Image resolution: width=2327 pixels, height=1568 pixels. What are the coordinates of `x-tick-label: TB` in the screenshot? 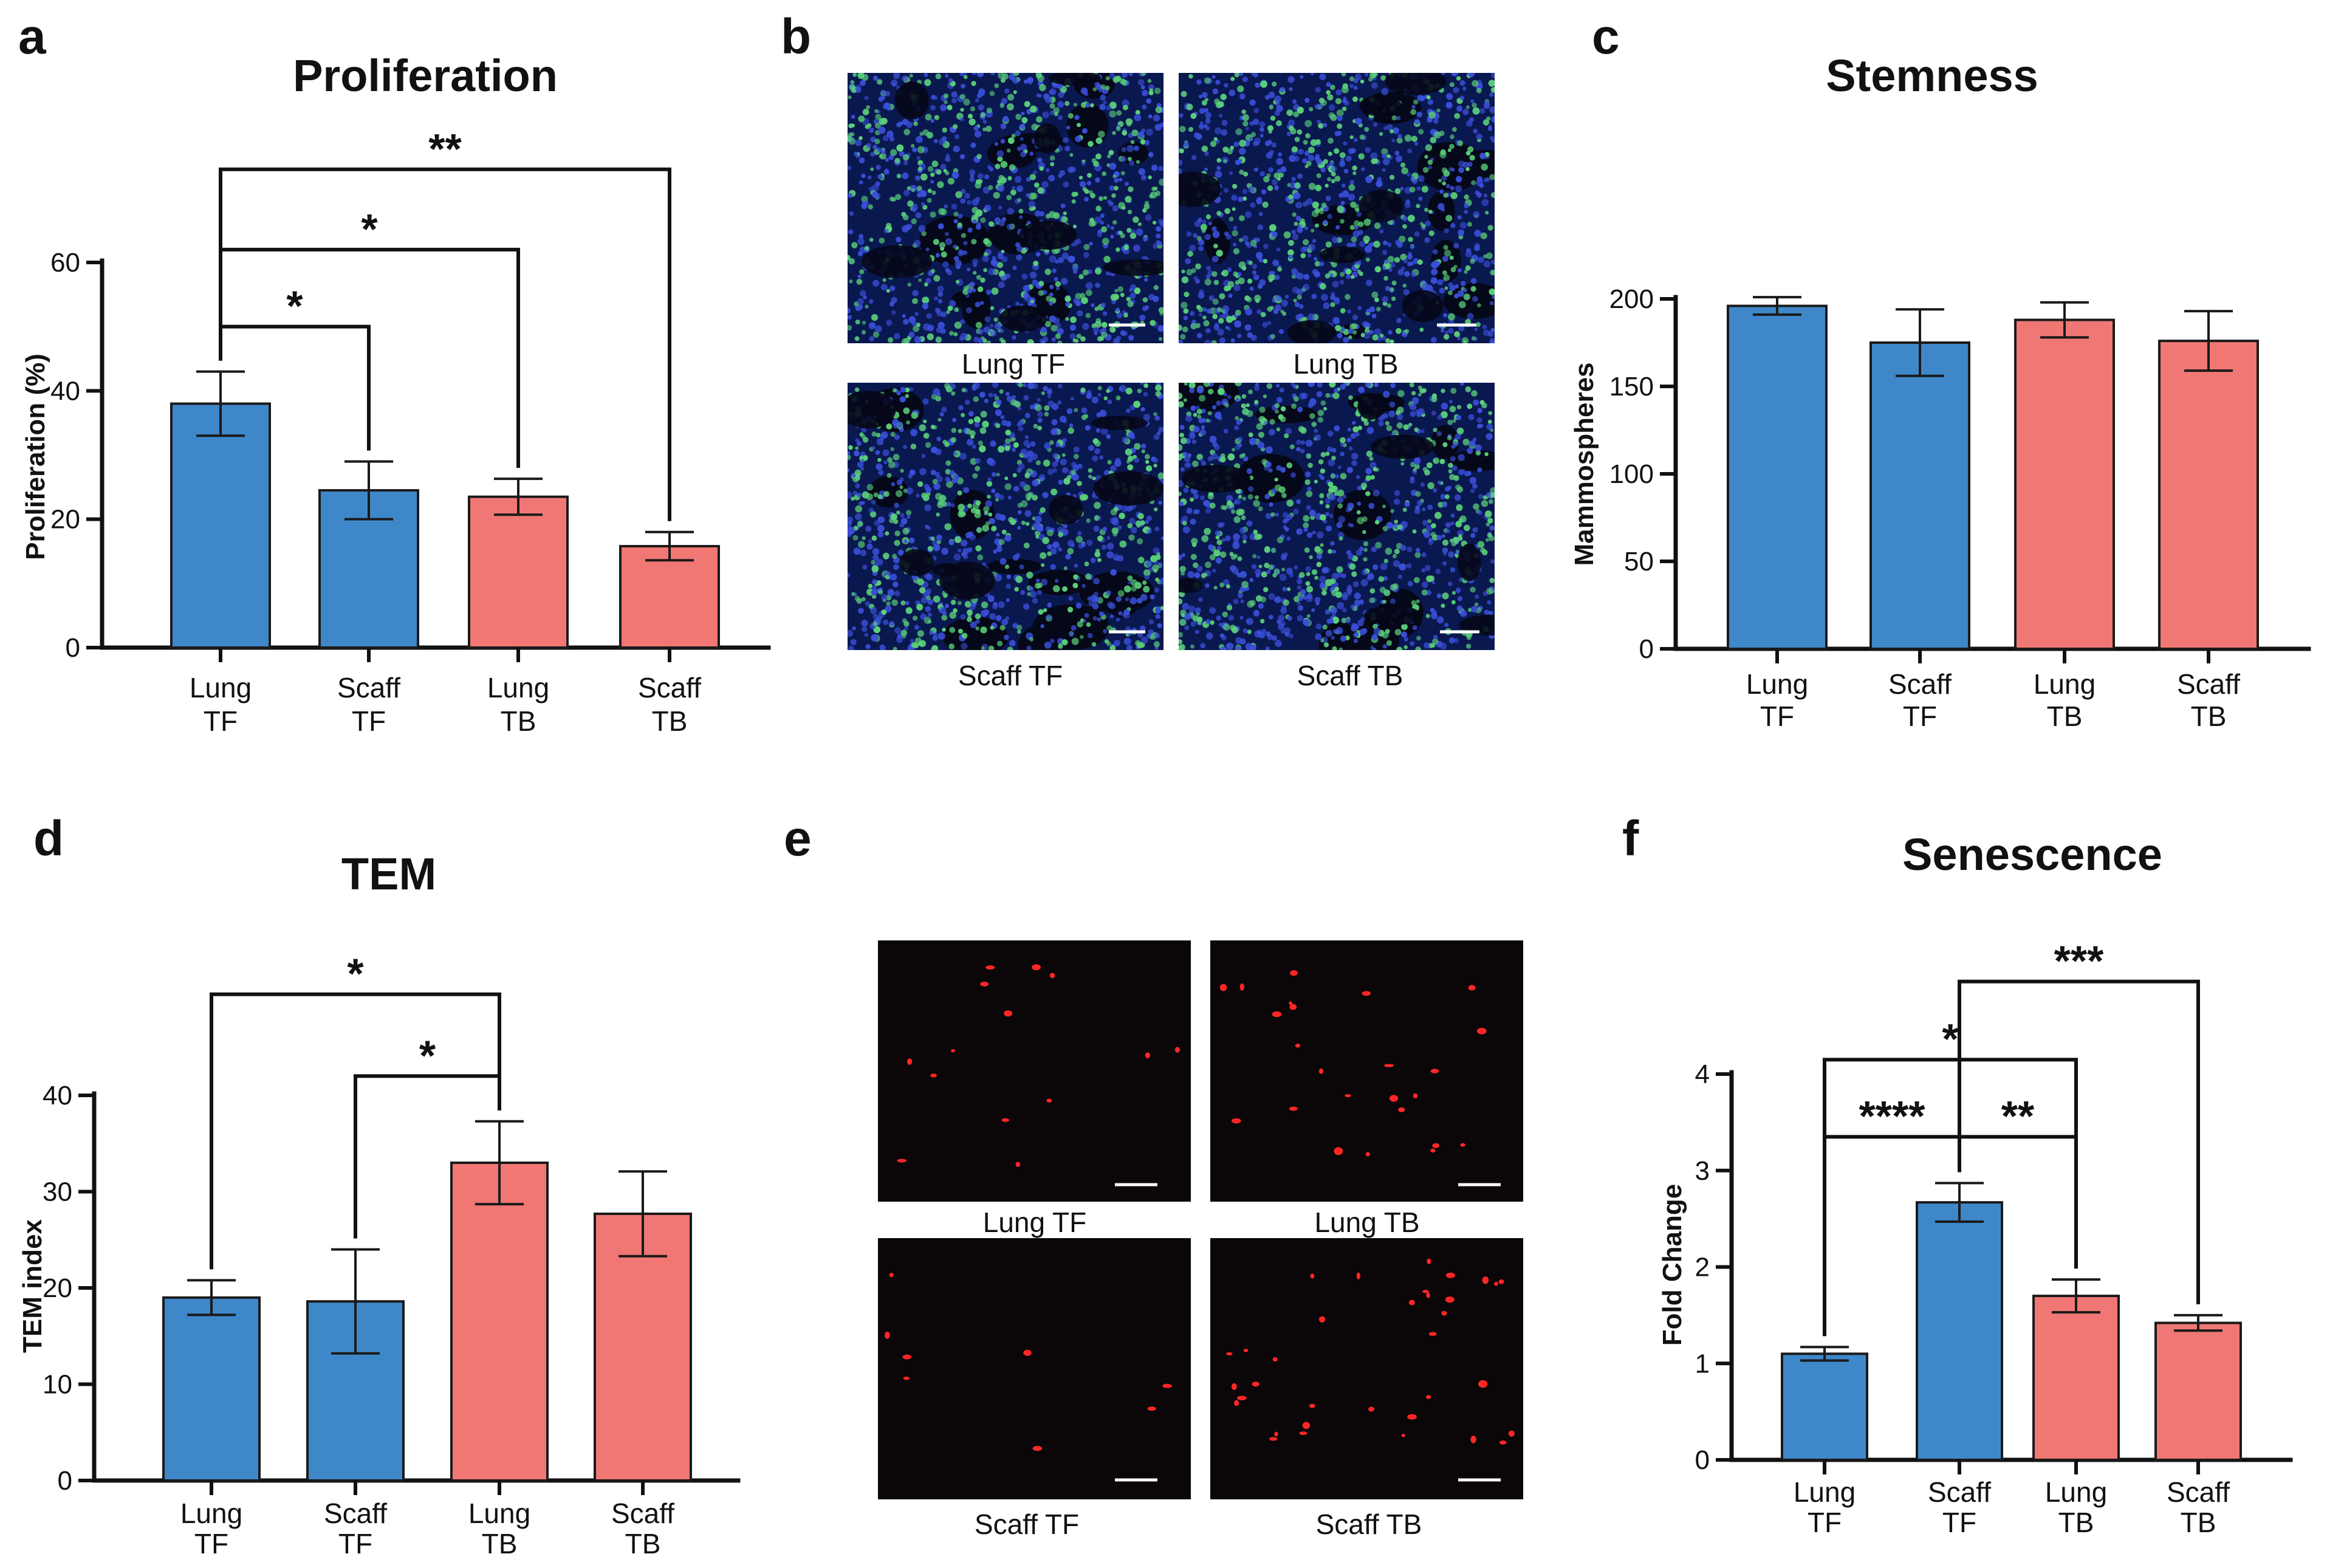 It's located at (2065, 716).